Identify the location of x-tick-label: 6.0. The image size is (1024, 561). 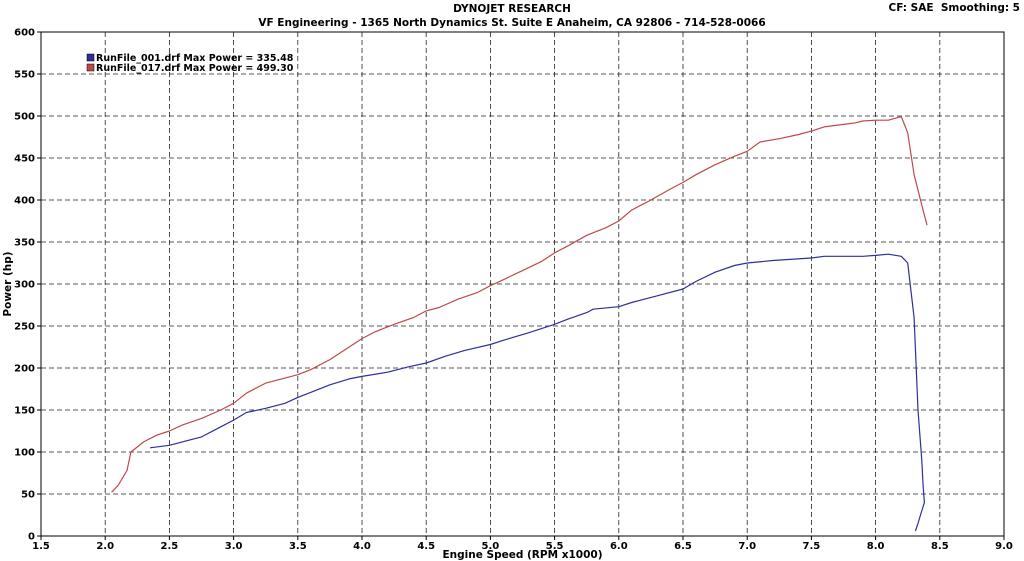
(619, 546).